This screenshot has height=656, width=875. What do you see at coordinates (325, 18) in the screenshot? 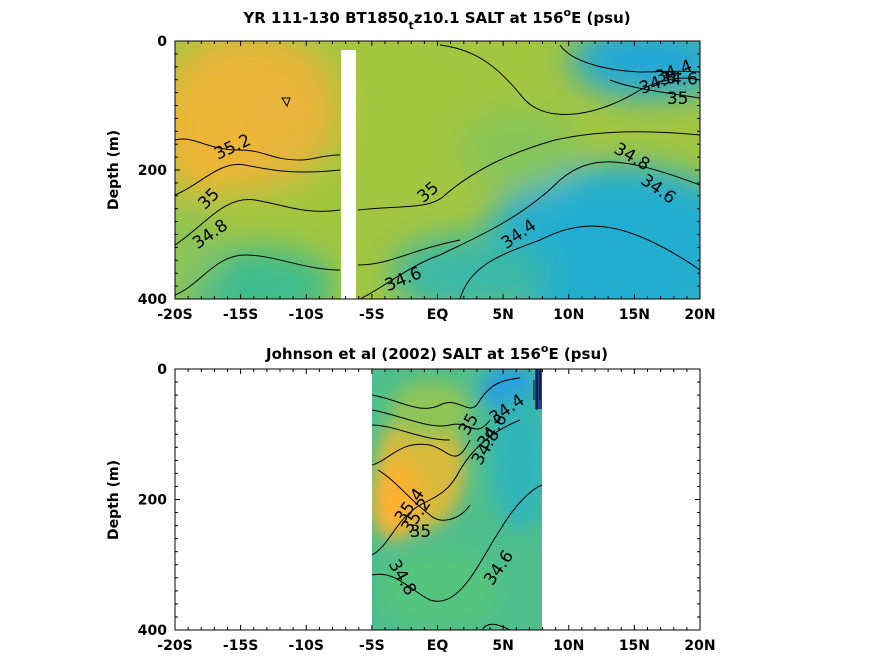
I see `title-part: YR 111-130 BT1850` at bounding box center [325, 18].